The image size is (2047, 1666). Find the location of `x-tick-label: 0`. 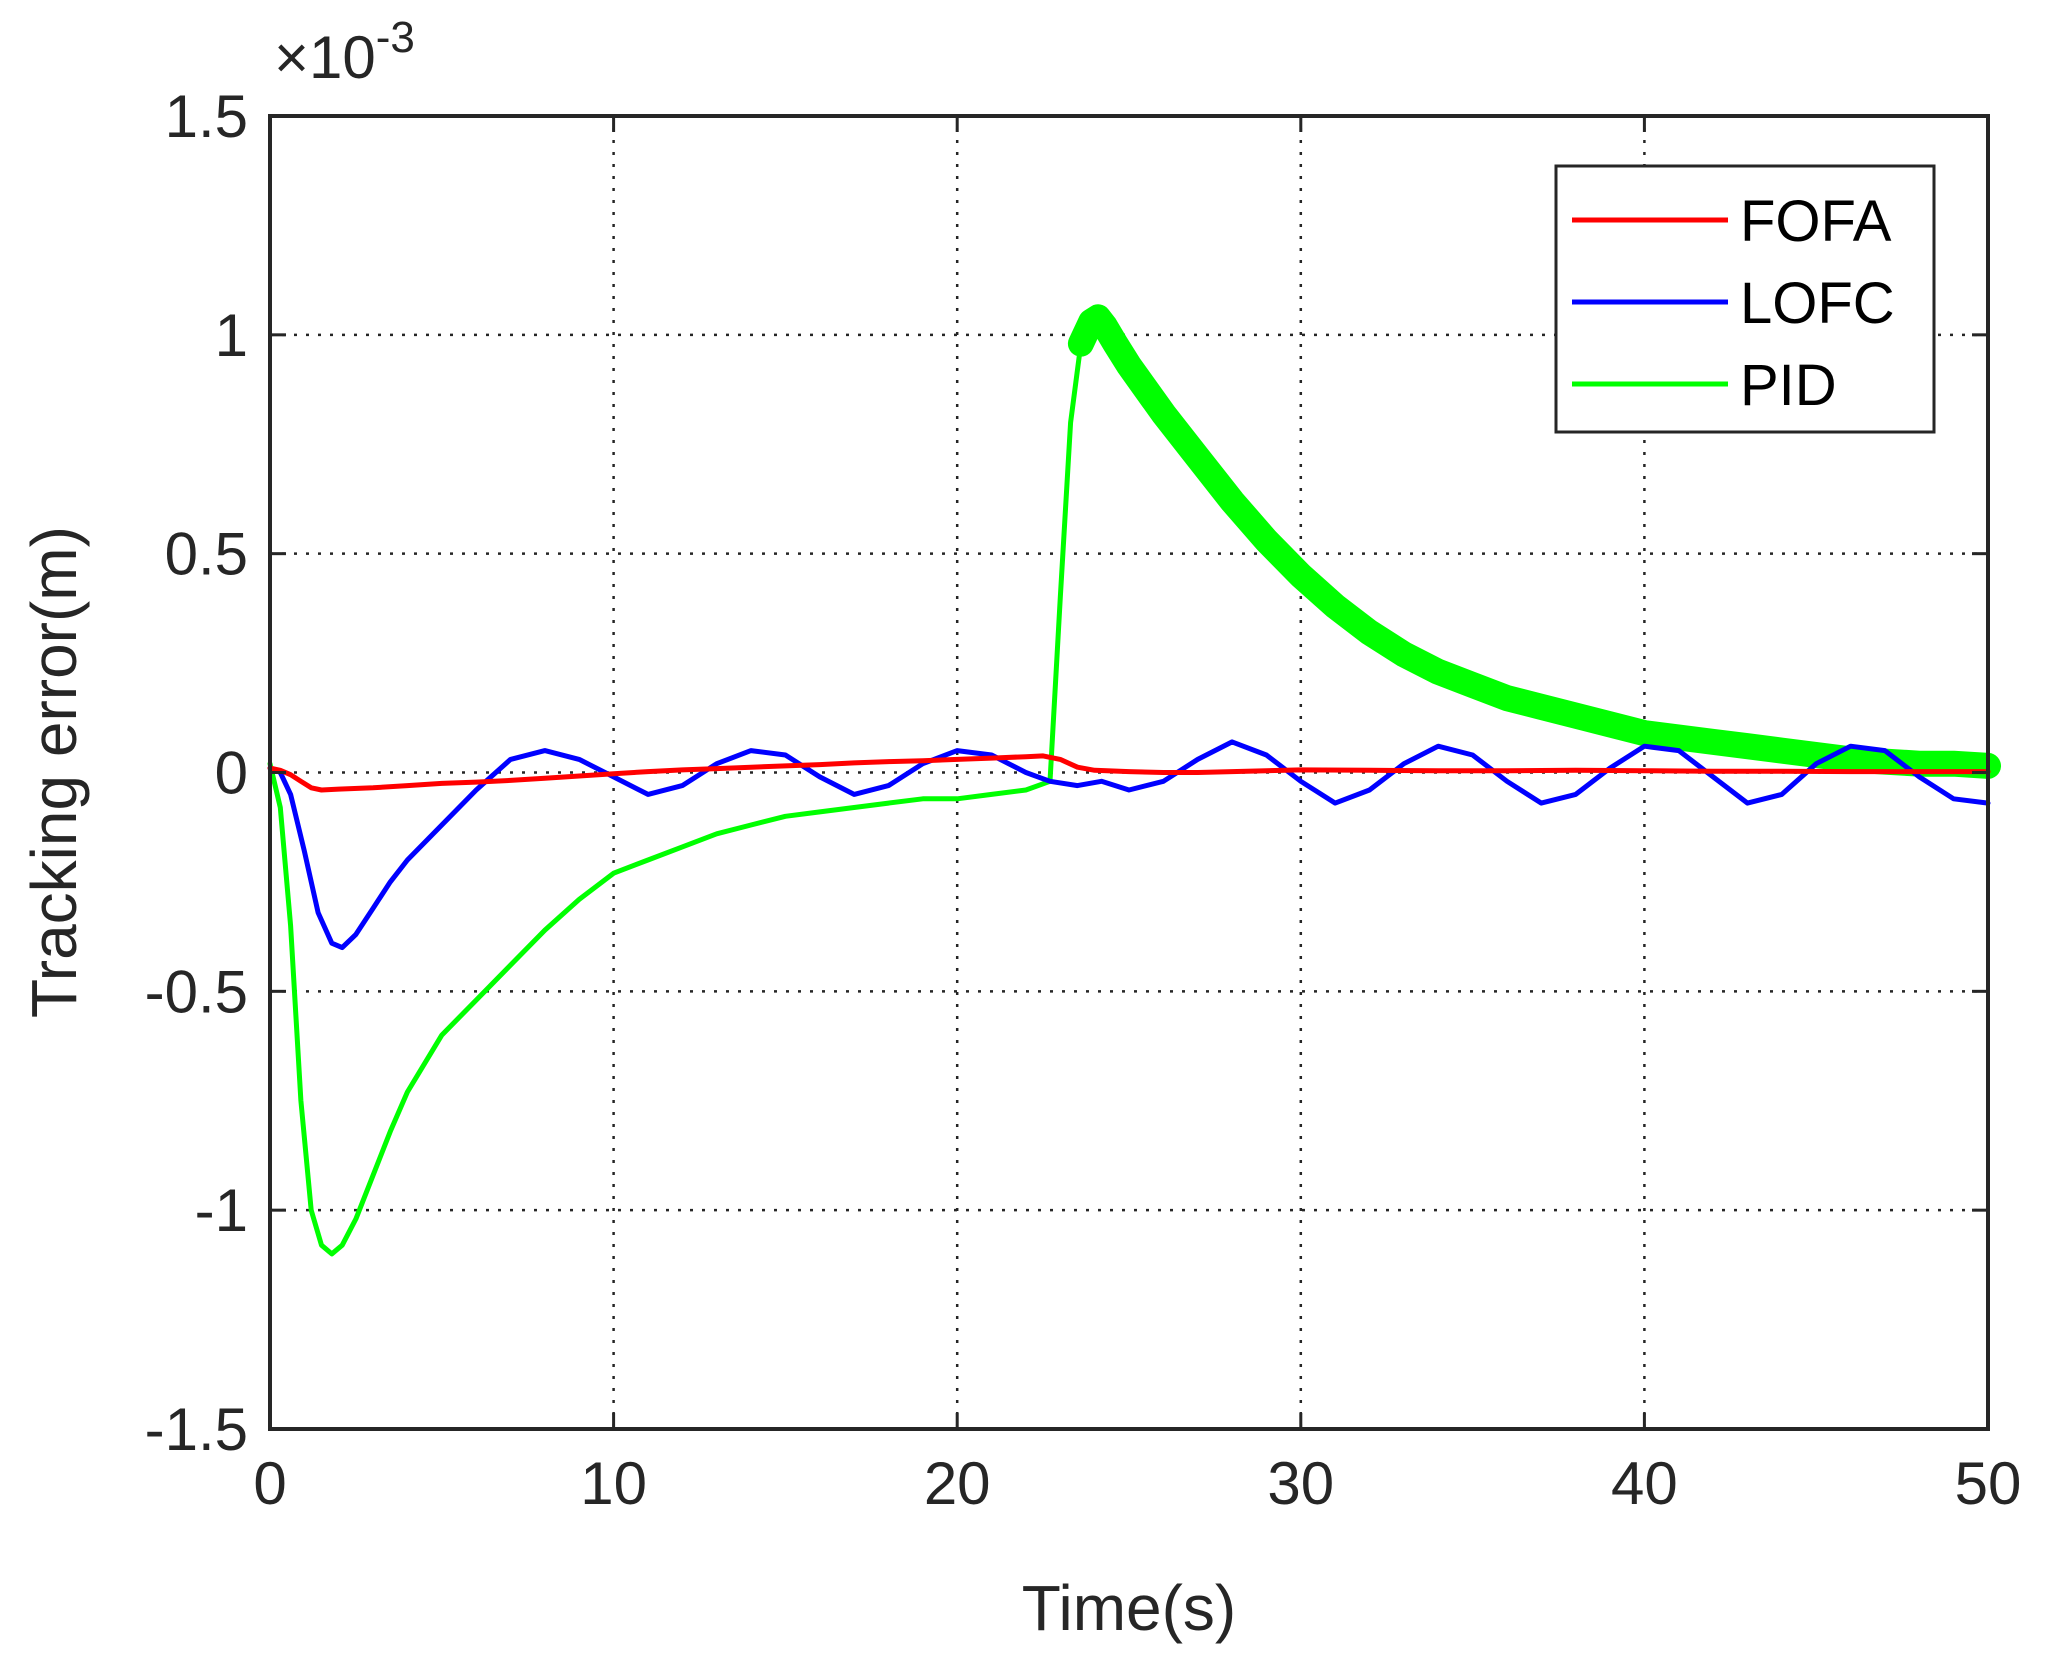

x-tick-label: 0 is located at coordinates (269, 1483).